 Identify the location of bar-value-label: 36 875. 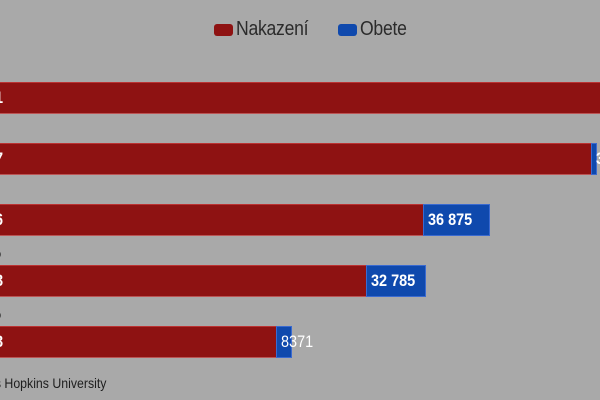
(450, 219).